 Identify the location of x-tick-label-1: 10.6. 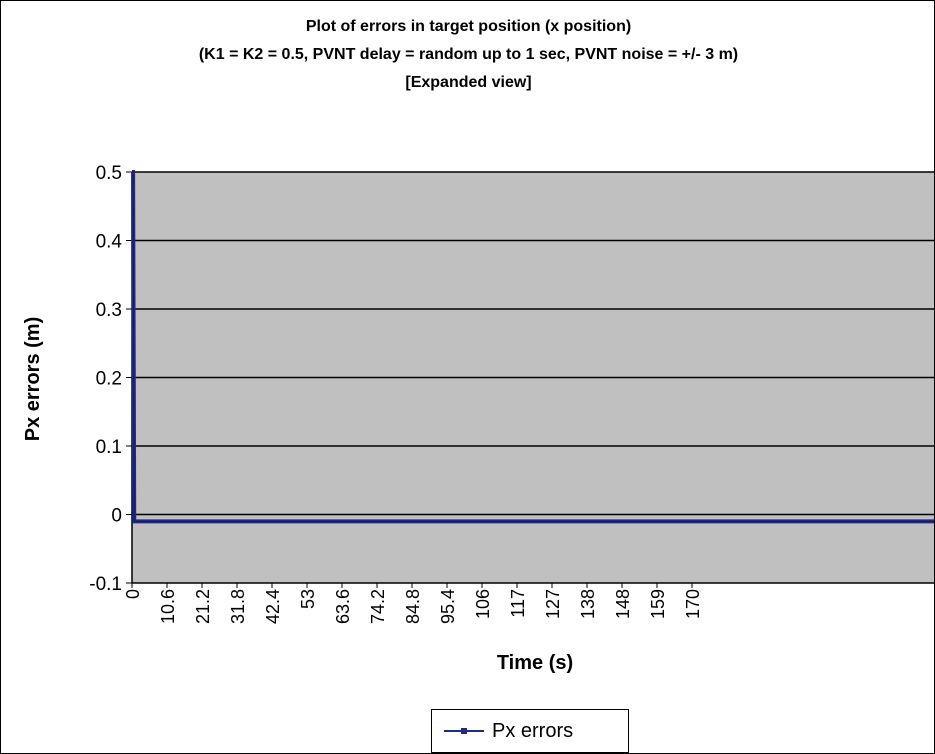
(168, 606).